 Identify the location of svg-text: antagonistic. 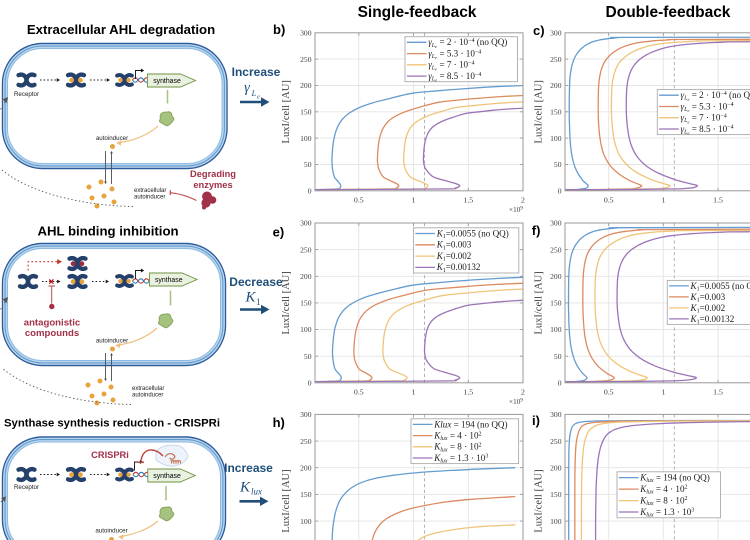
(52, 322).